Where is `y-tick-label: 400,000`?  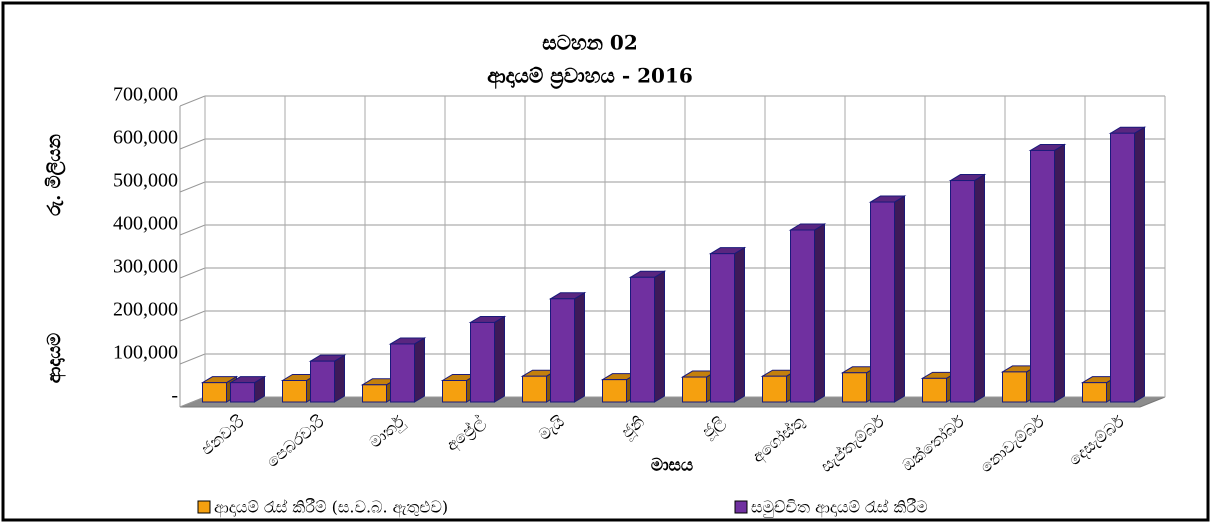 y-tick-label: 400,000 is located at coordinates (145, 224).